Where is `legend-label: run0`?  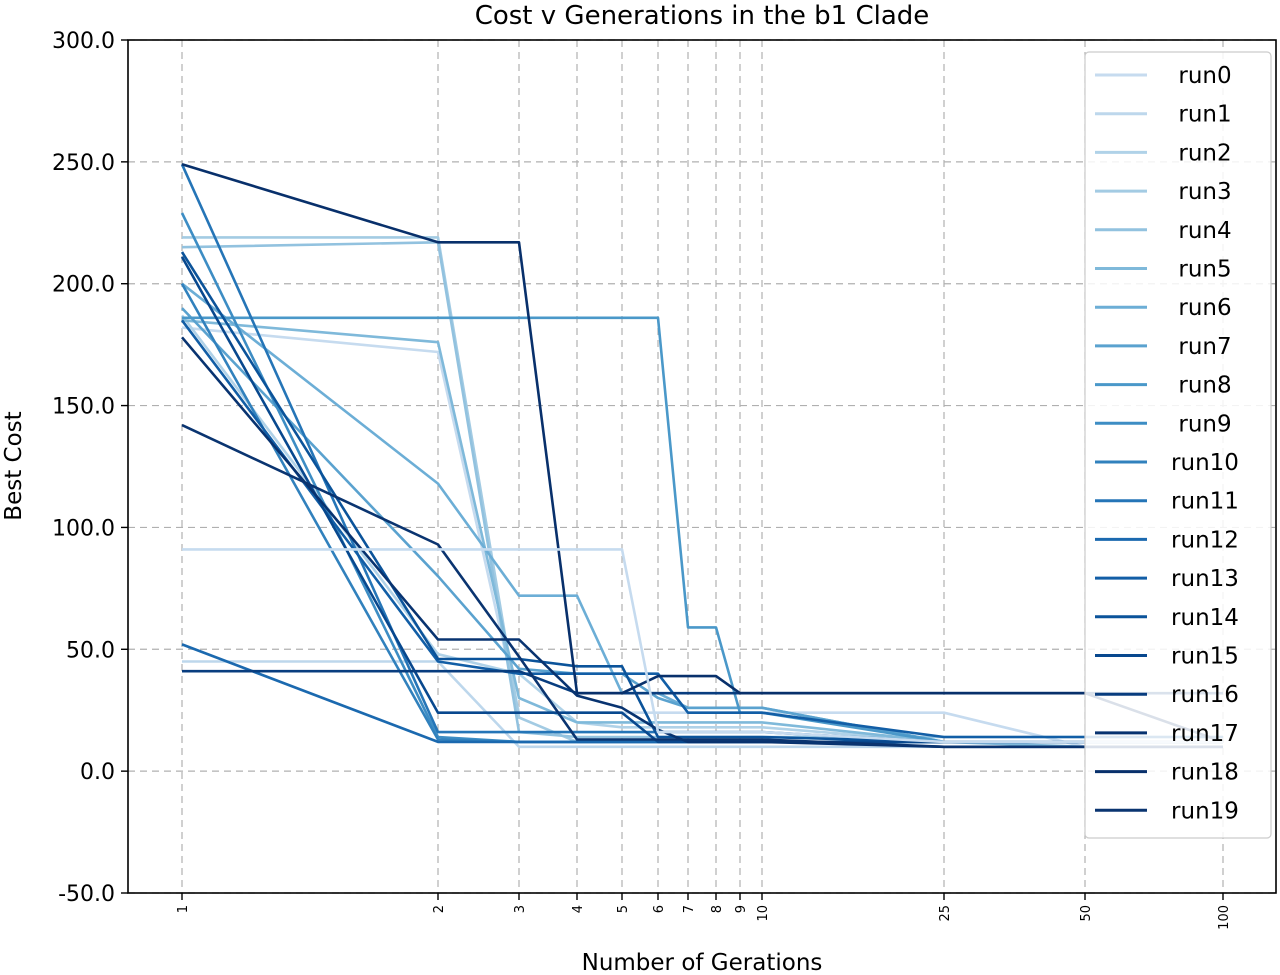
legend-label: run0 is located at coordinates (1204, 76).